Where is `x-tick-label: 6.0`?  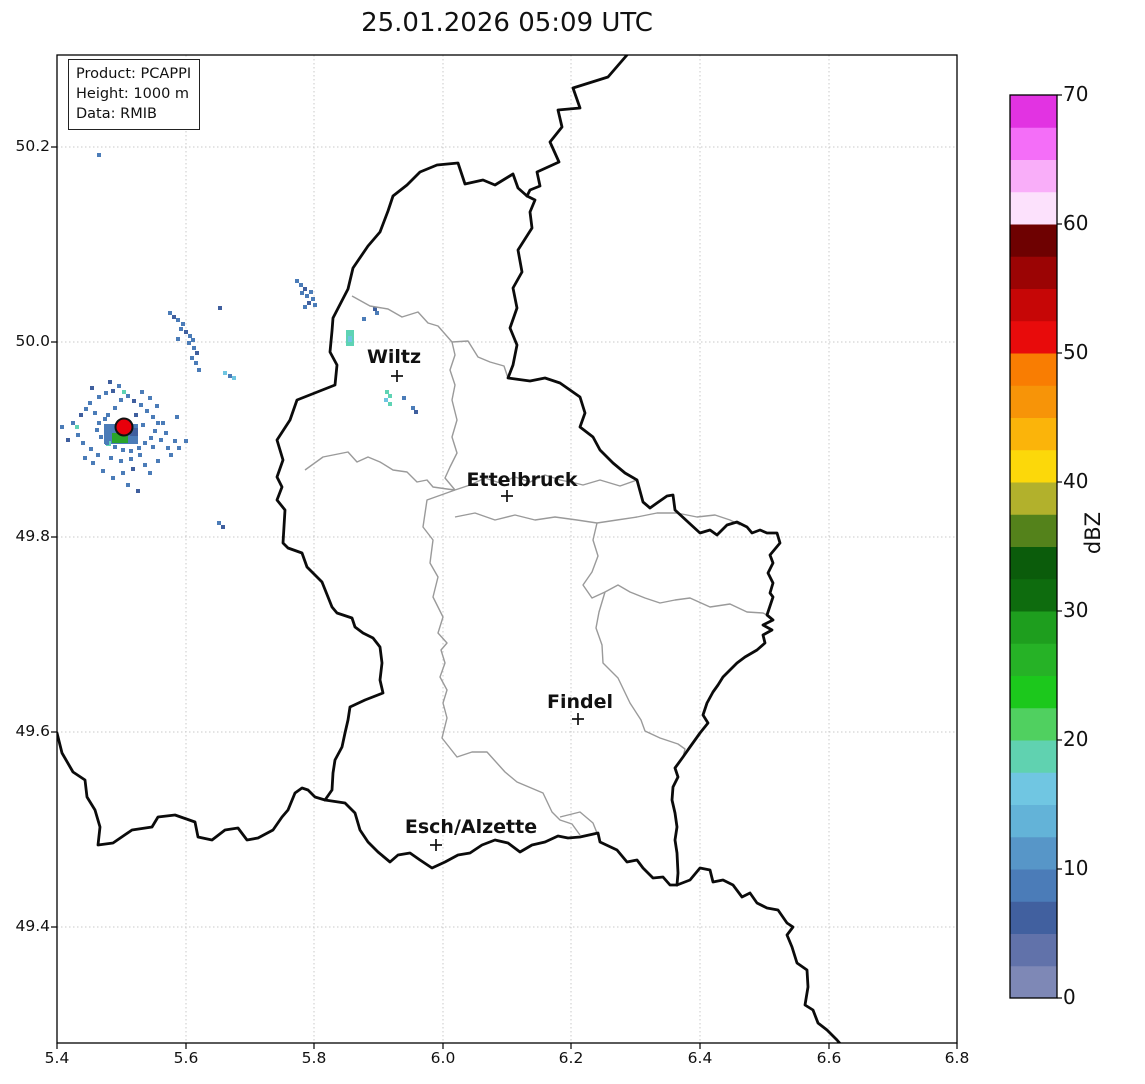 x-tick-label: 6.0 is located at coordinates (443, 1058).